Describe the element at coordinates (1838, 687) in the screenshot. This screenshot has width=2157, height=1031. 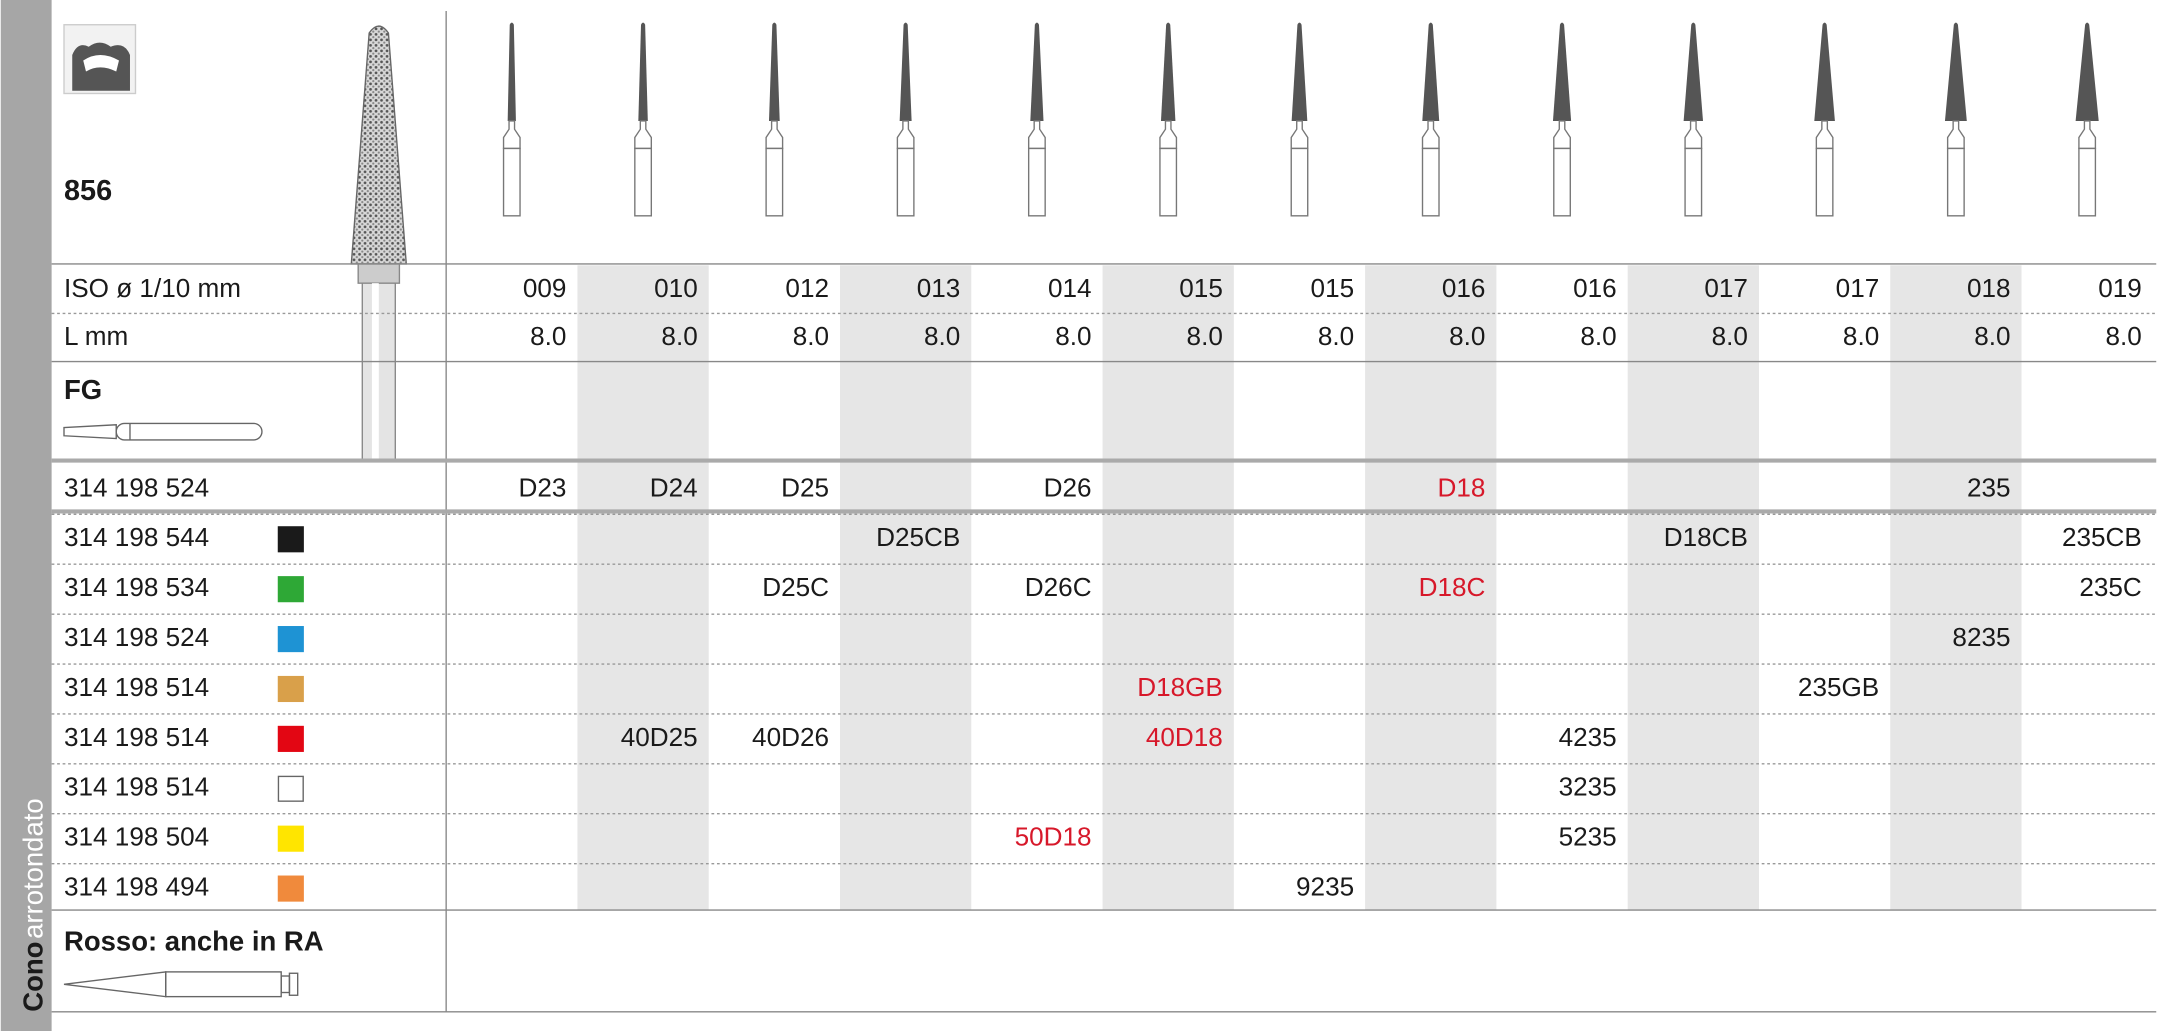
I see `product-code: 235GB` at that location.